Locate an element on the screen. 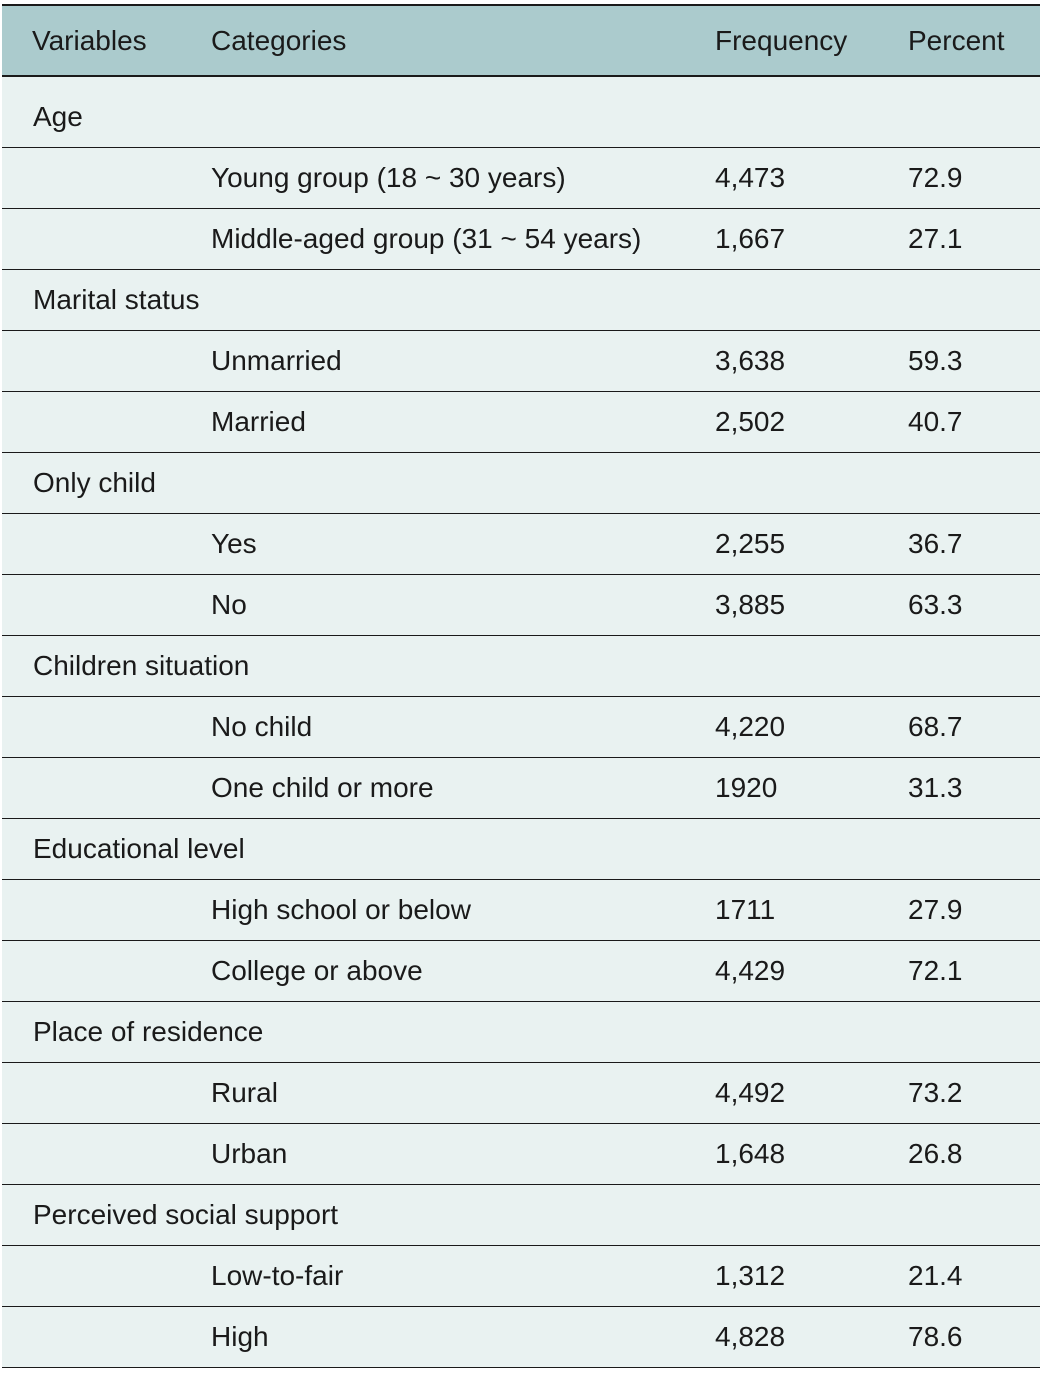  frequency-cell: 1,667 is located at coordinates (780, 239).